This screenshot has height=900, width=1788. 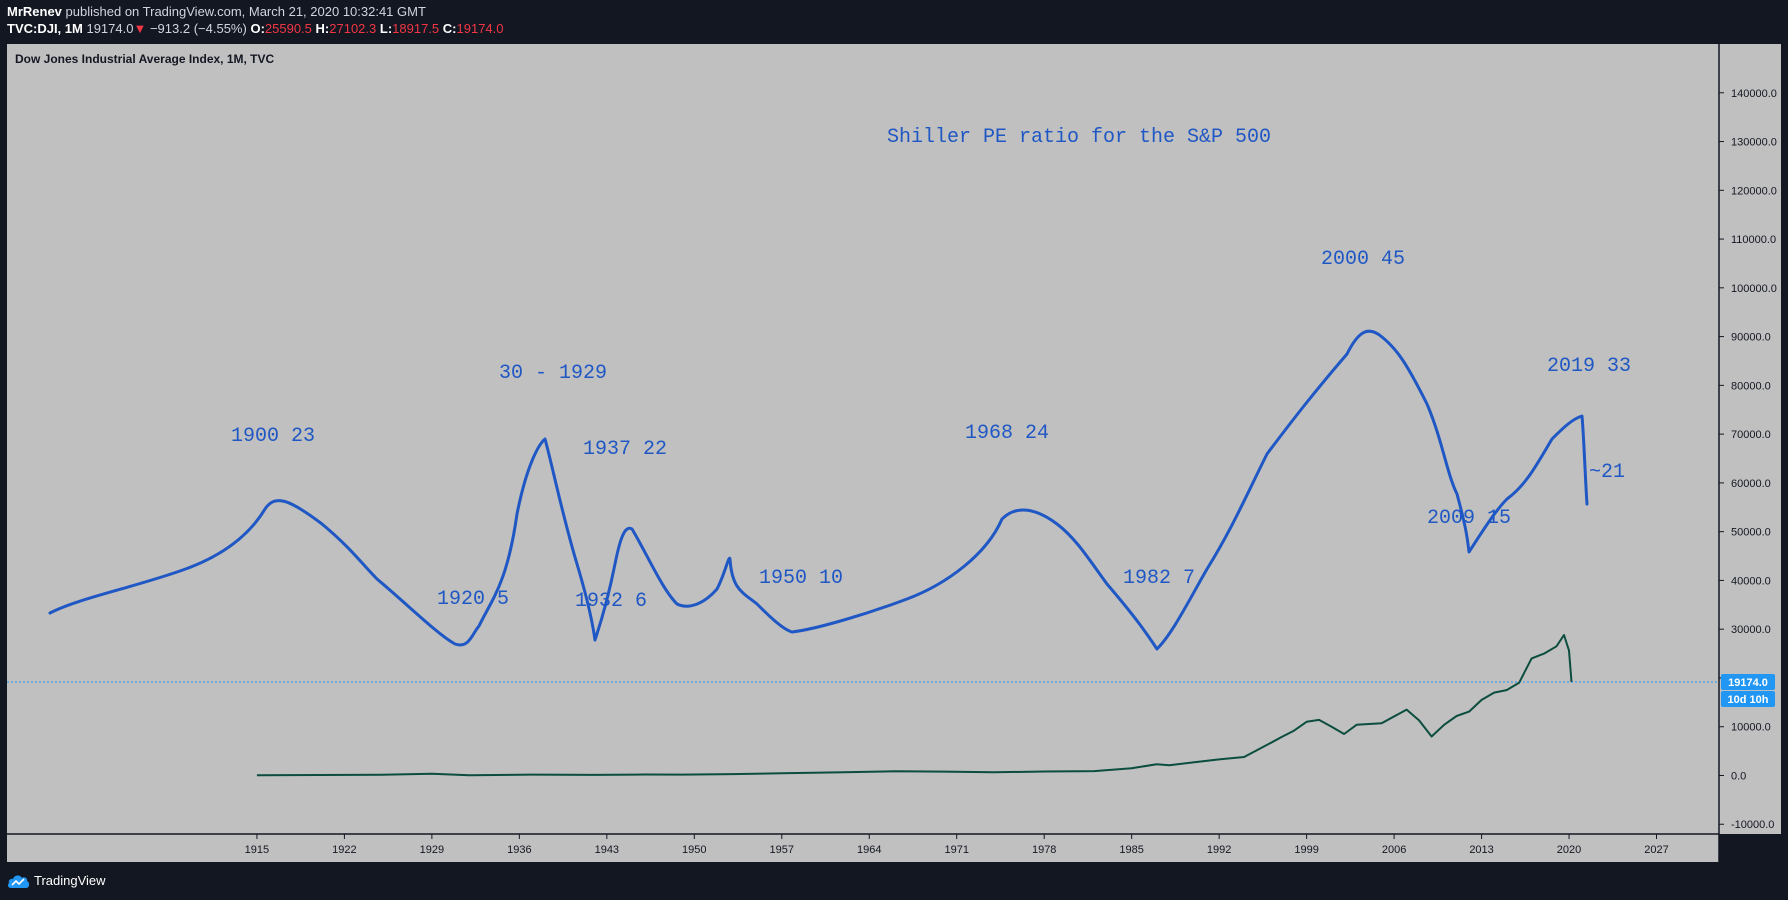 I want to click on y-tick-label: 130000.0, so click(x=1754, y=143).